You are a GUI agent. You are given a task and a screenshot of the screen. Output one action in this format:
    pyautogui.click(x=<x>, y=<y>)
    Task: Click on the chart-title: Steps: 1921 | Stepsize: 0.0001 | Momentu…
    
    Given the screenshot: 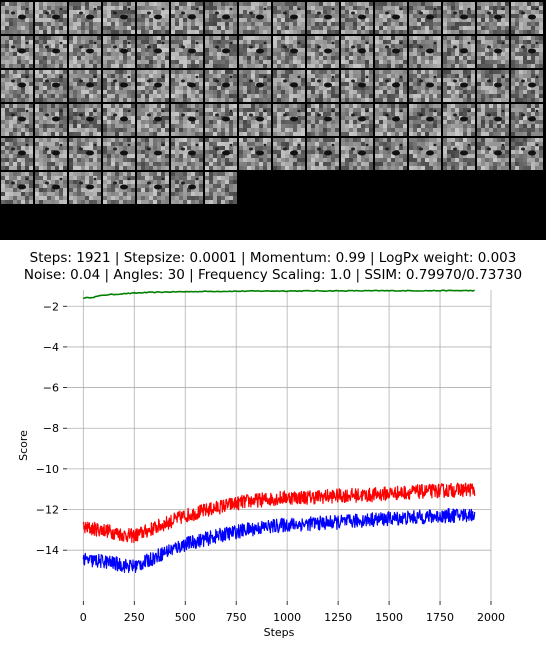 What is the action you would take?
    pyautogui.click(x=273, y=267)
    